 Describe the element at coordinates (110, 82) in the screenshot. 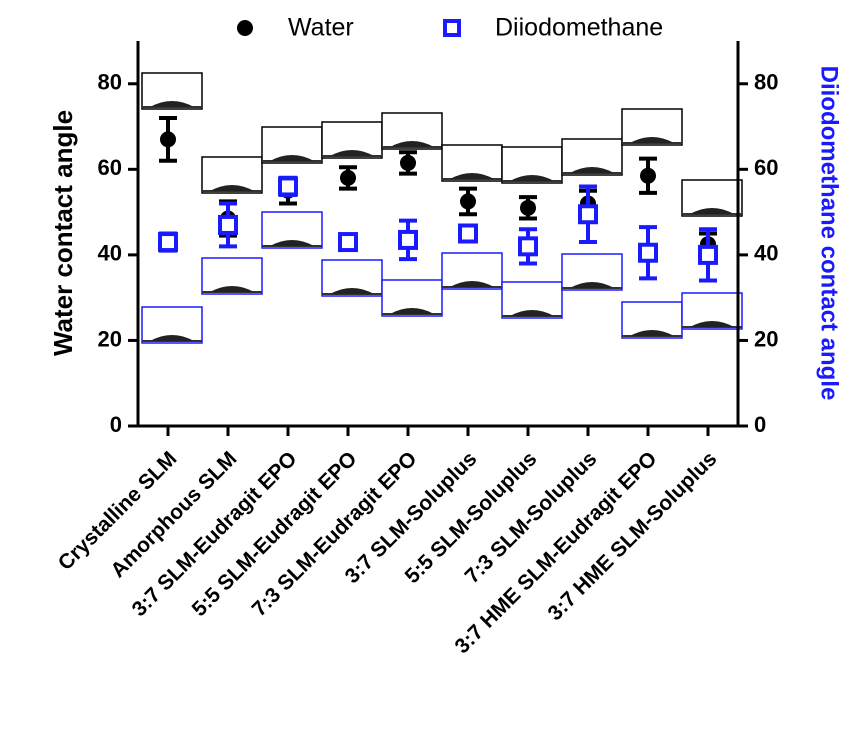

I see `y-tick-label: 80` at that location.